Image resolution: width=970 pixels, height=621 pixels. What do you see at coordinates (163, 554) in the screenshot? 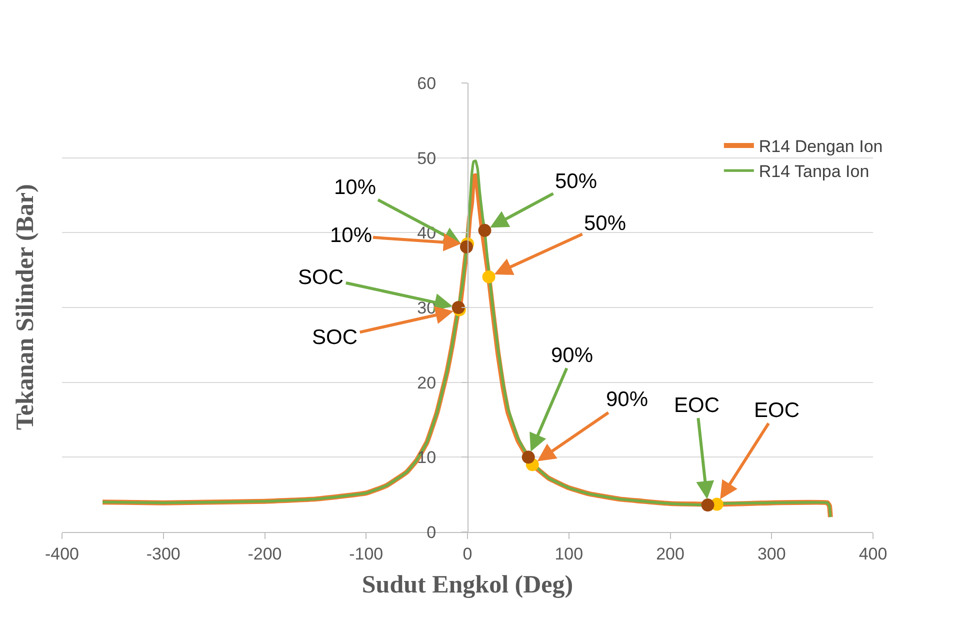
I see `x-tick-label: -300` at bounding box center [163, 554].